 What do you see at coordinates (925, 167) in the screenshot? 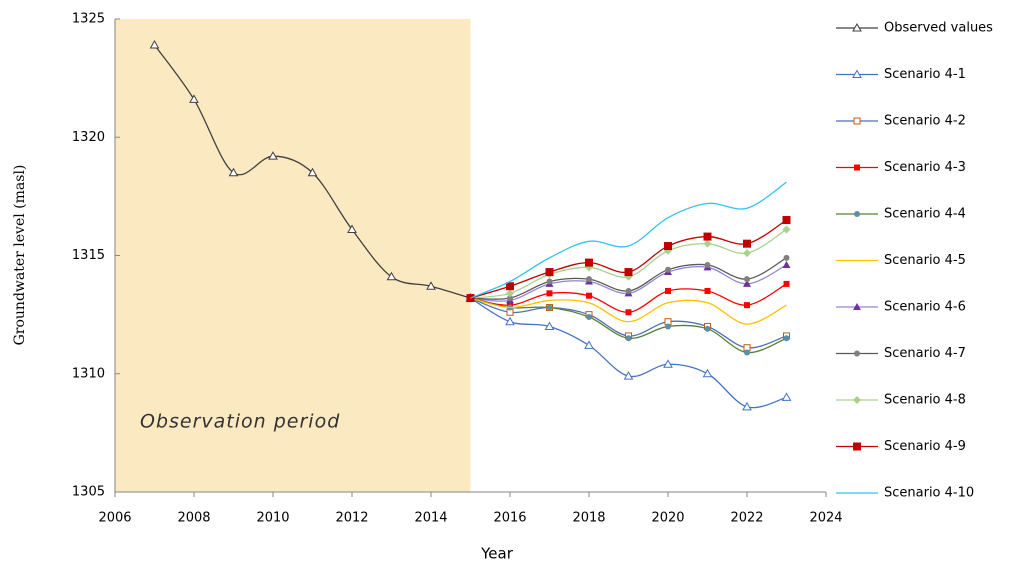
I see `legend-label: Scenario 4-3` at bounding box center [925, 167].